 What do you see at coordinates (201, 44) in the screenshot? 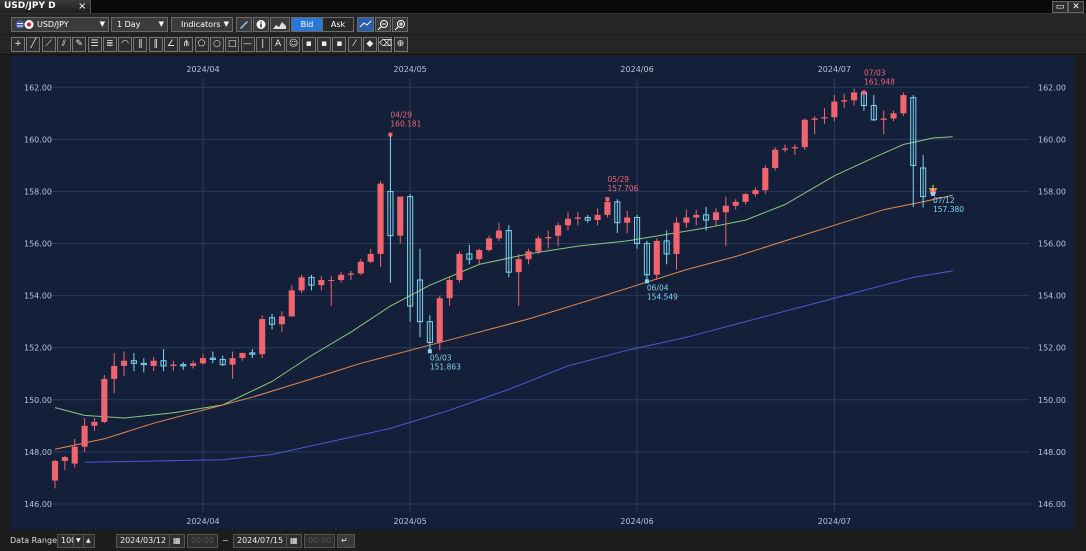
I see `pentagon-icon: ⬠` at bounding box center [201, 44].